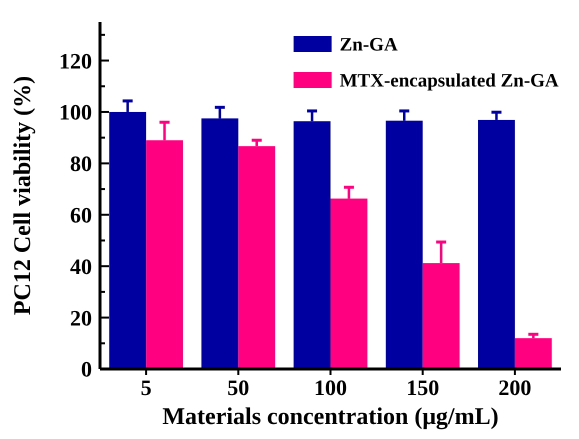  What do you see at coordinates (330, 387) in the screenshot?
I see `x-tick-label: 100` at bounding box center [330, 387].